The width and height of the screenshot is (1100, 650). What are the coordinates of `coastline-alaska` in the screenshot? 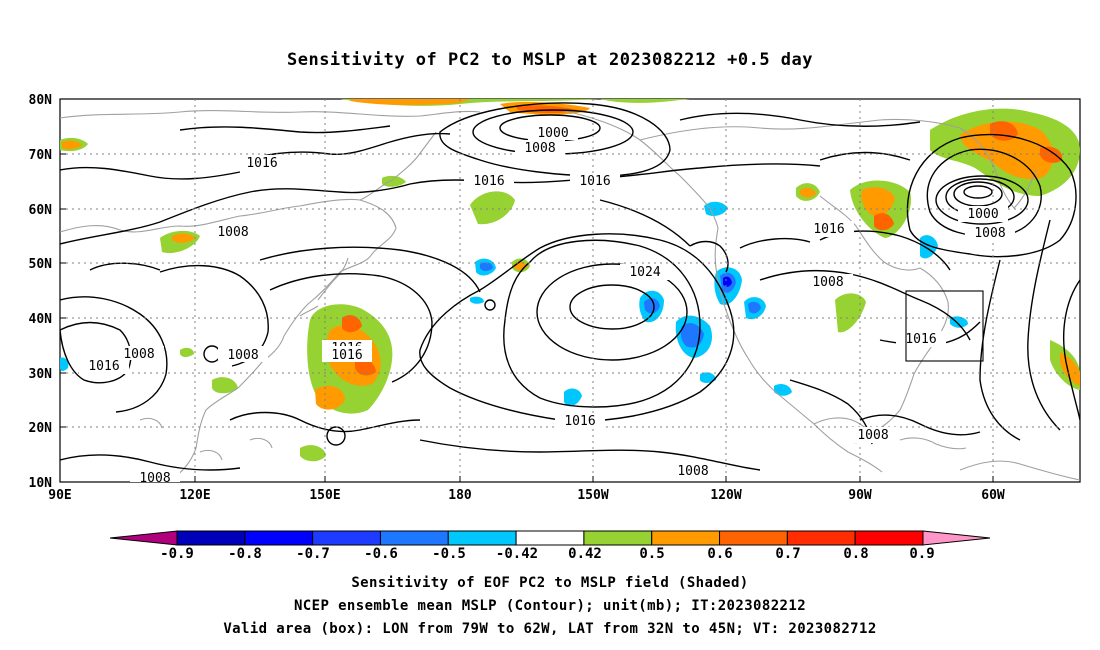 It's located at (639, 169).